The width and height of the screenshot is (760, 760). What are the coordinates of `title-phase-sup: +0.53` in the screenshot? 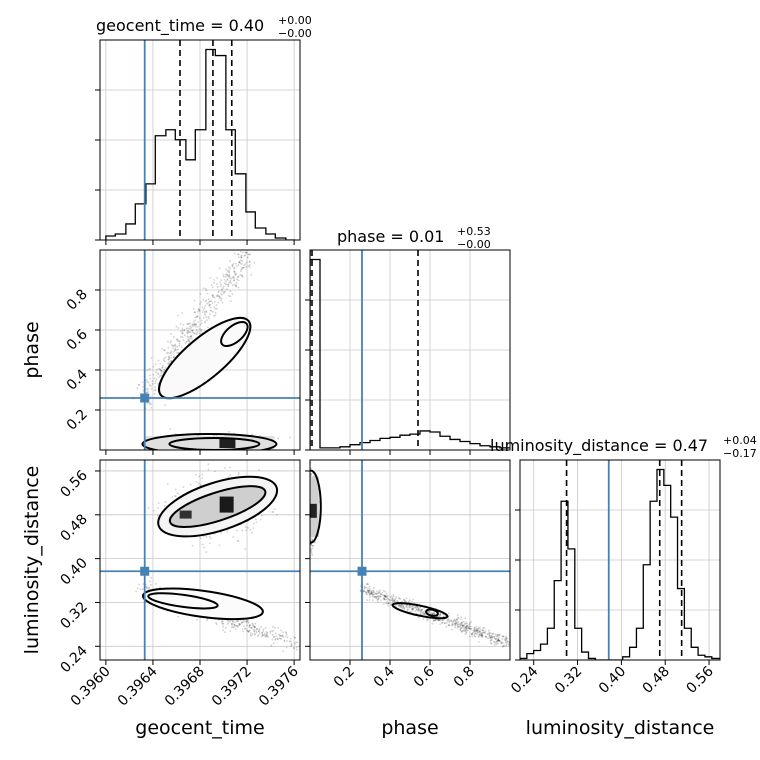 It's located at (474, 231).